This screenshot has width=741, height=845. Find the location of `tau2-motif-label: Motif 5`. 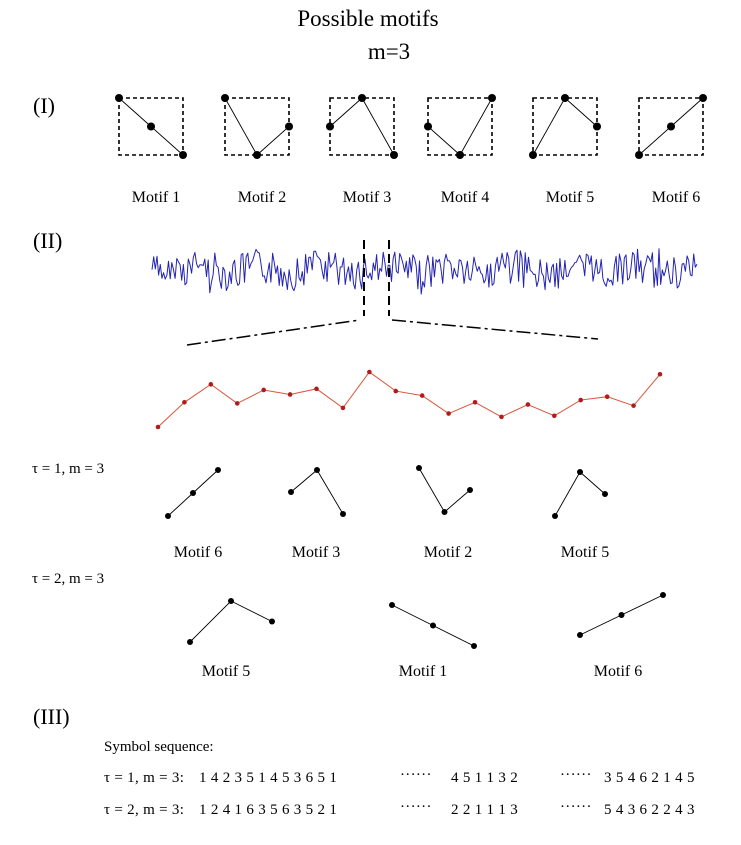

tau2-motif-label: Motif 5 is located at coordinates (226, 671).